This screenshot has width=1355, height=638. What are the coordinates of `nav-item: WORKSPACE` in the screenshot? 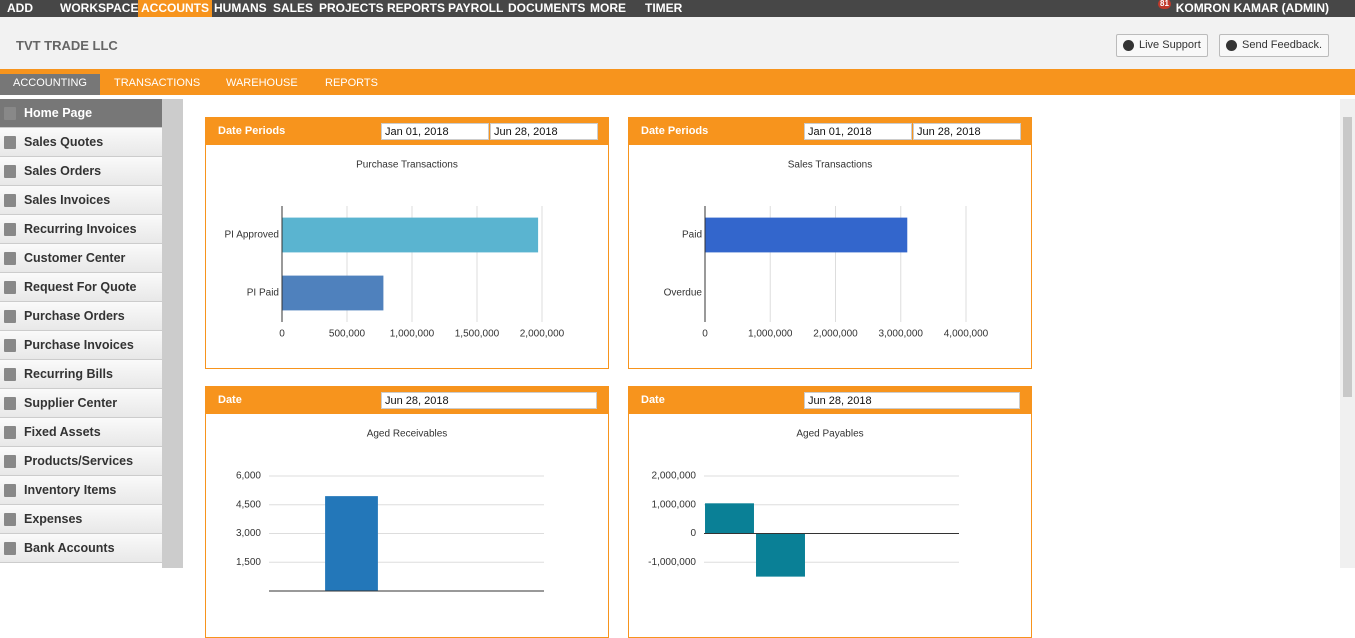 It's located at (99, 8).